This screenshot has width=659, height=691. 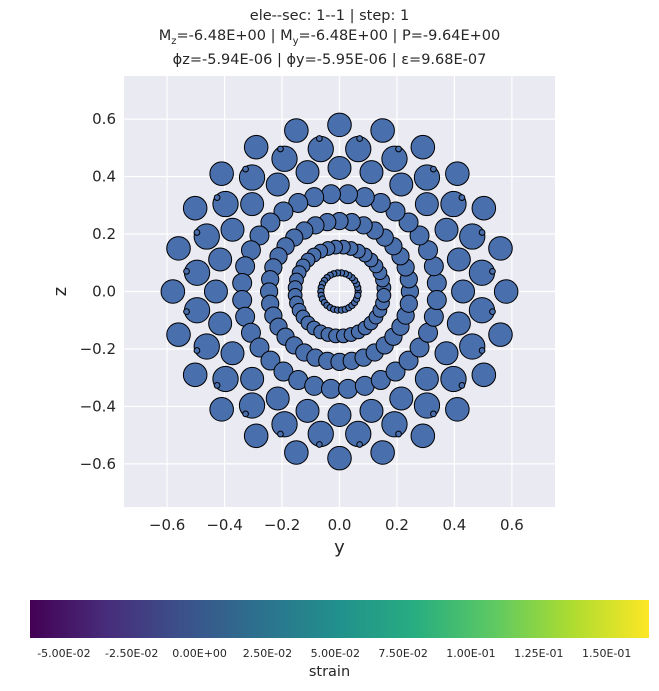 I want to click on y-tick-label: 0.4, so click(x=104, y=177).